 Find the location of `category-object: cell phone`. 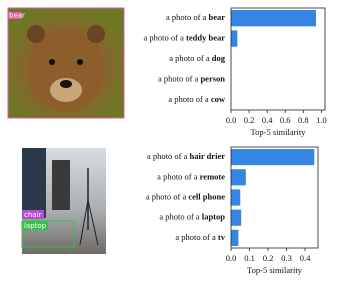

category-object: cell phone is located at coordinates (206, 196).